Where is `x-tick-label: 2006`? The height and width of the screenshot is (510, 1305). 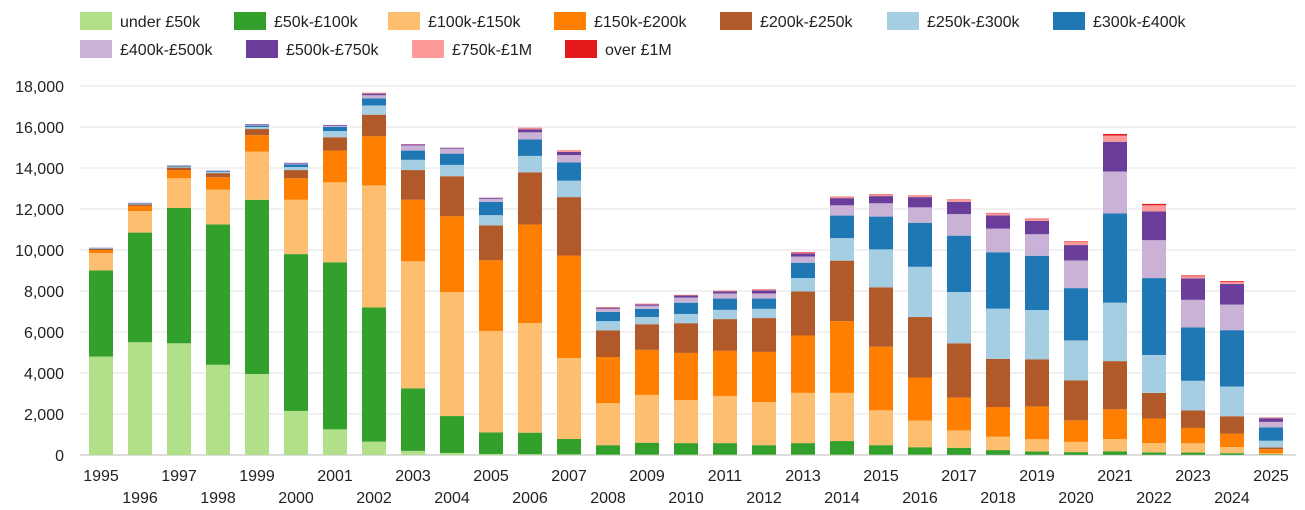 x-tick-label: 2006 is located at coordinates (530, 498).